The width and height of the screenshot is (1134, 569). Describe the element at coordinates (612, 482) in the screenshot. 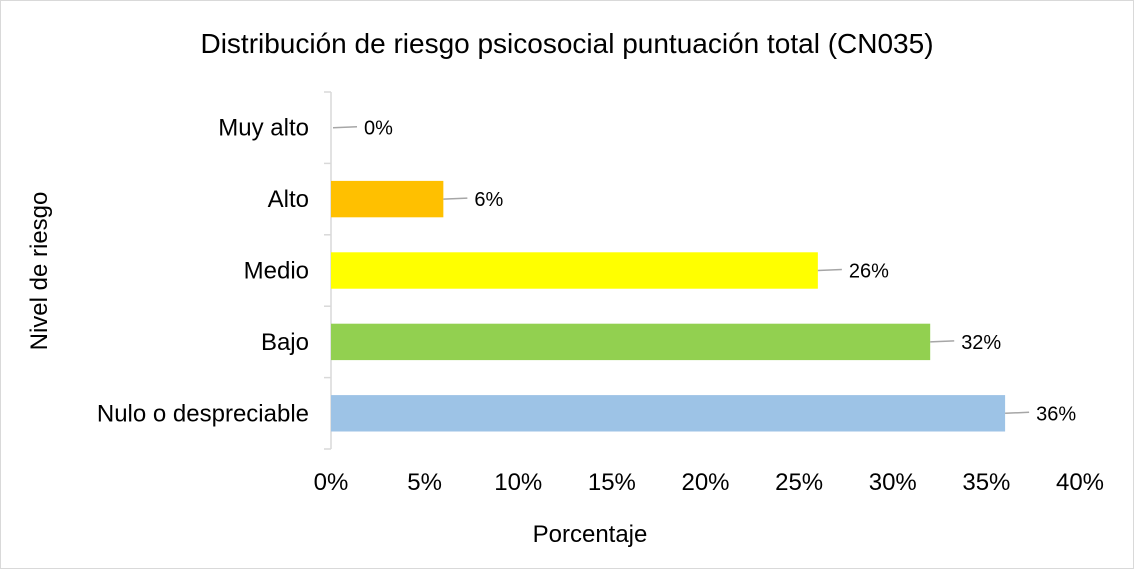

I see `x-tick-label: 15%` at that location.